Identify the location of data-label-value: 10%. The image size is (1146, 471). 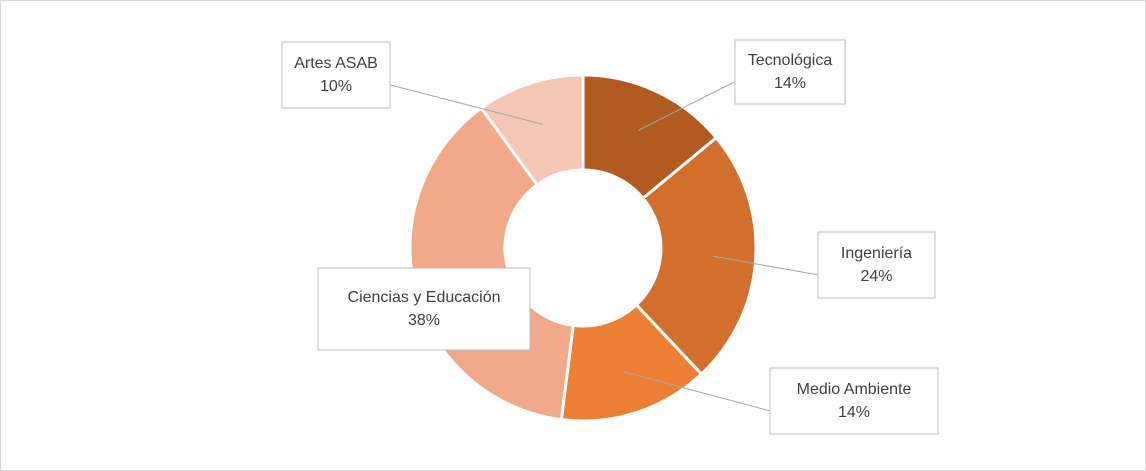
(336, 86).